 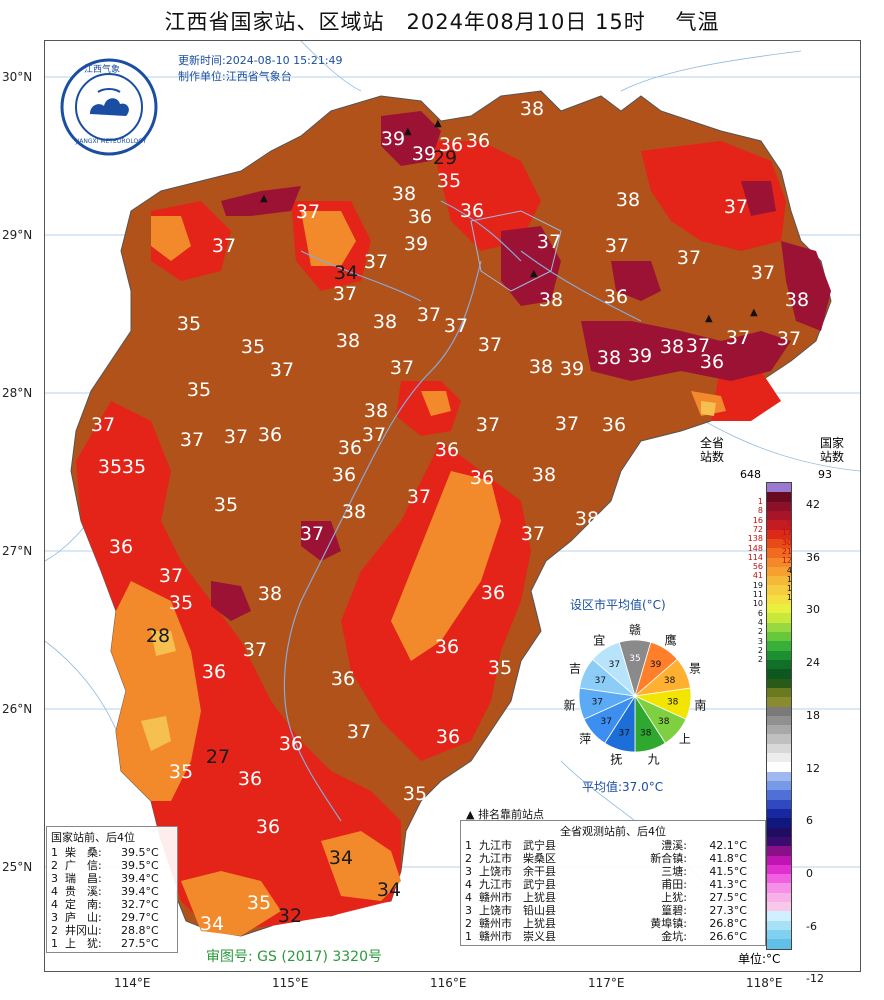 What do you see at coordinates (445, 158) in the screenshot?
I see `map-value: 29` at bounding box center [445, 158].